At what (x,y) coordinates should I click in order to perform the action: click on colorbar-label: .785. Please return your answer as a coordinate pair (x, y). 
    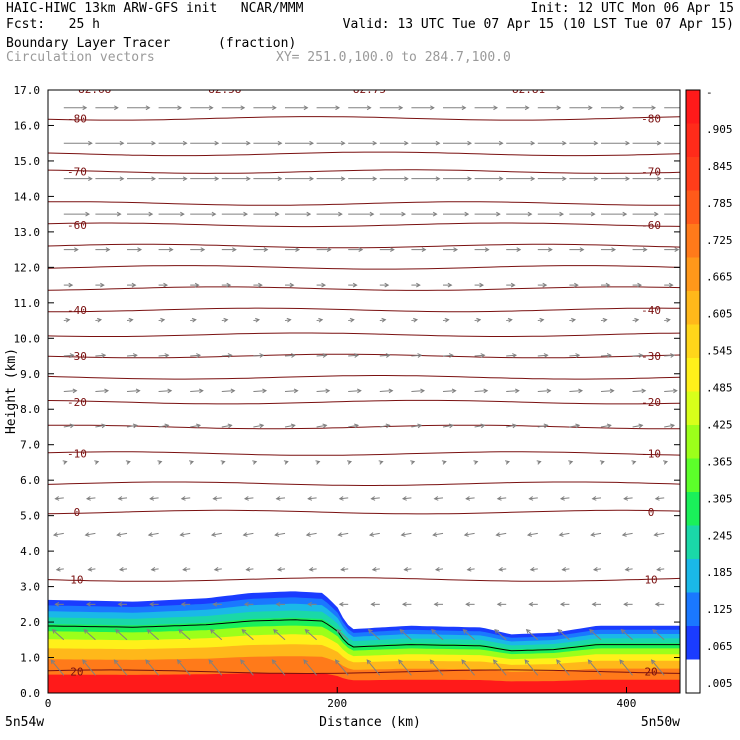
    Looking at the image, I should click on (719, 203).